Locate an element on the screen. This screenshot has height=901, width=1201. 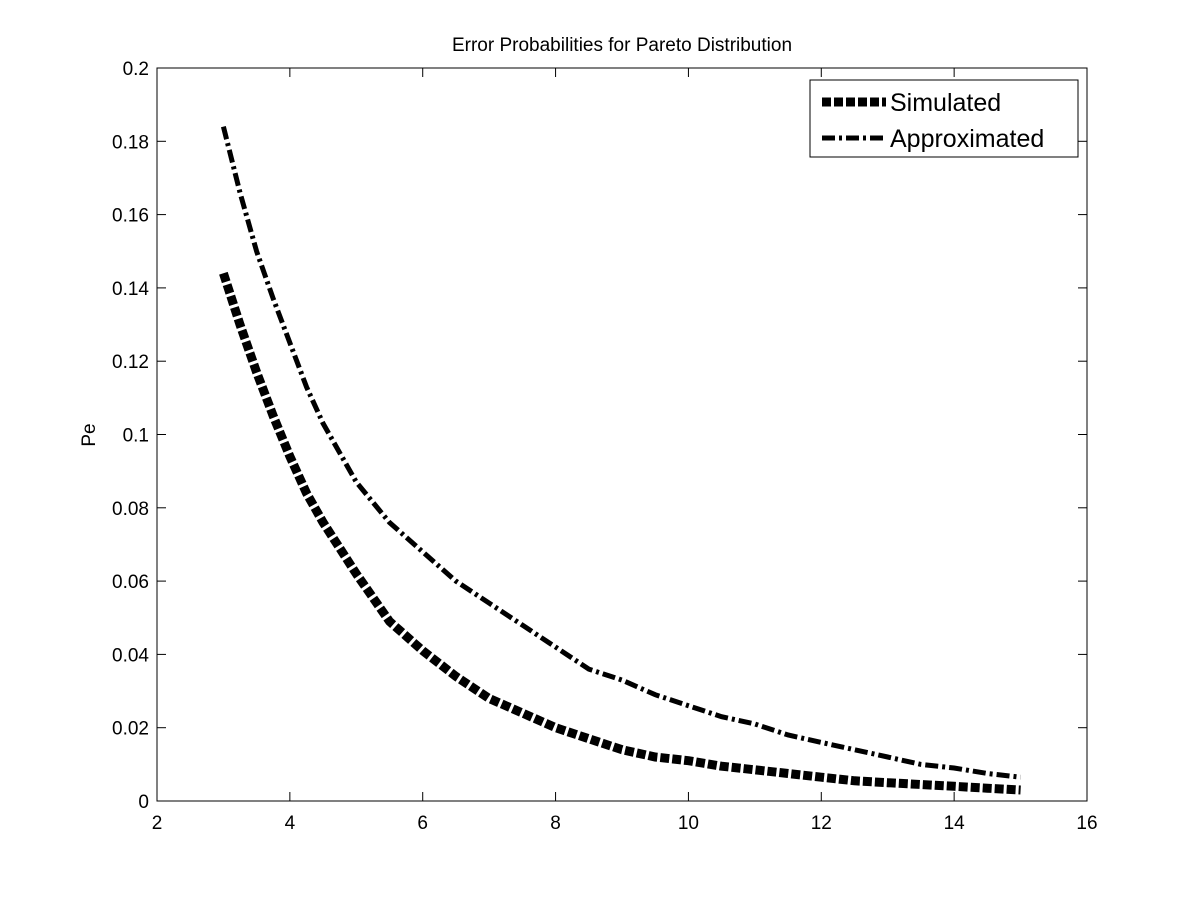
y-tick-label: 0.06 is located at coordinates (130, 582).